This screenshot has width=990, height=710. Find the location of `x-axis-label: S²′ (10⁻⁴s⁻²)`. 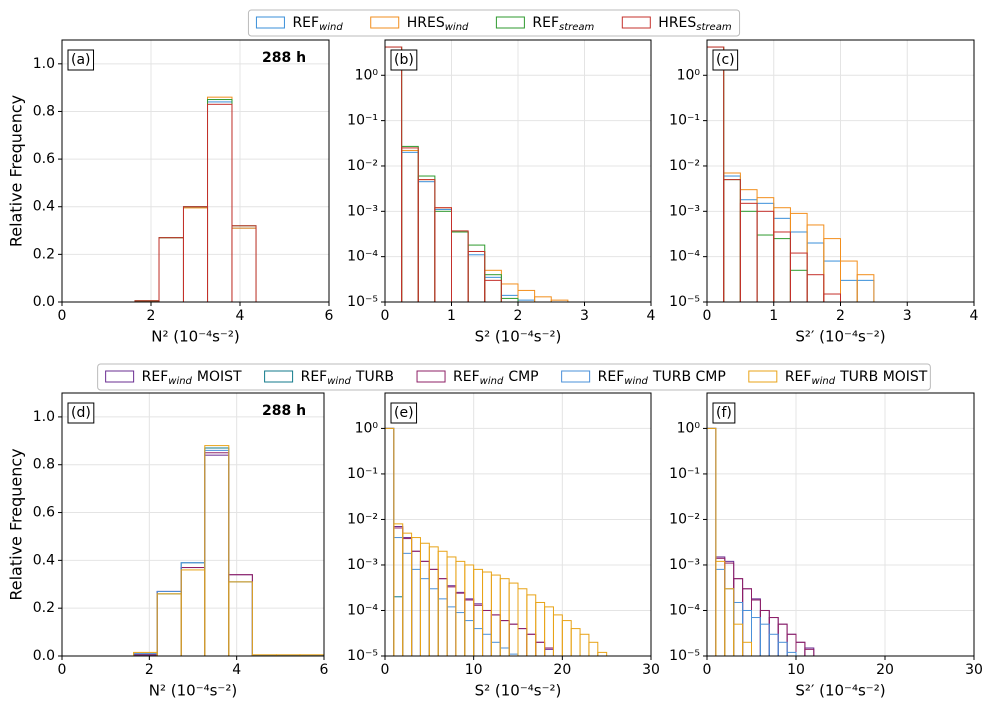

x-axis-label: S²′ (10⁻⁴s⁻²) is located at coordinates (840, 691).